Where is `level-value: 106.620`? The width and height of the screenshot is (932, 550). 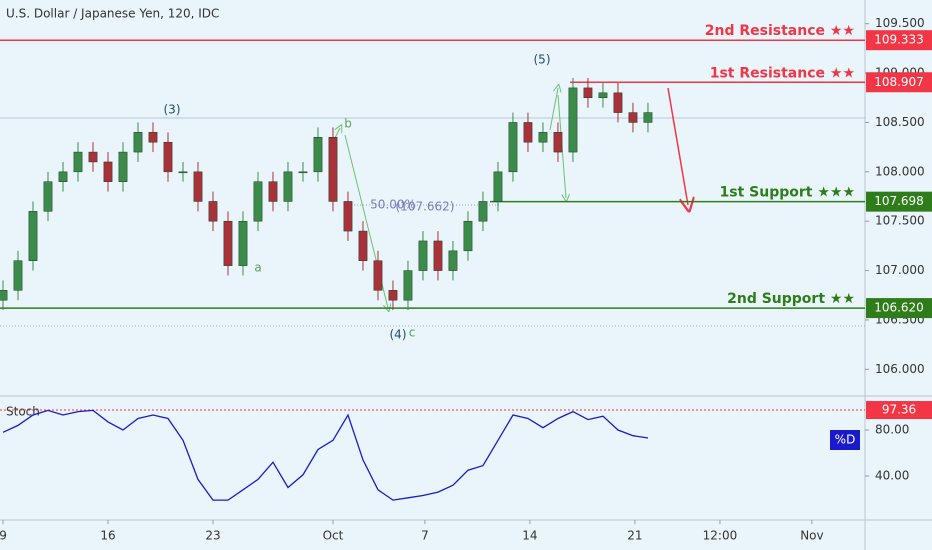
level-value: 106.620 is located at coordinates (899, 308).